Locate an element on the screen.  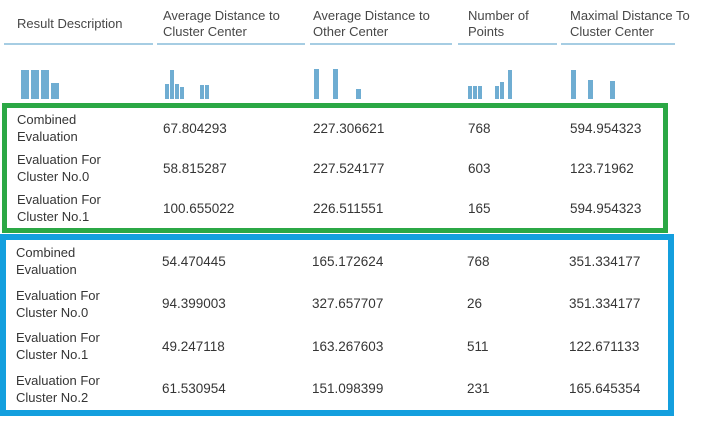
cell-value: 26 is located at coordinates (475, 304).